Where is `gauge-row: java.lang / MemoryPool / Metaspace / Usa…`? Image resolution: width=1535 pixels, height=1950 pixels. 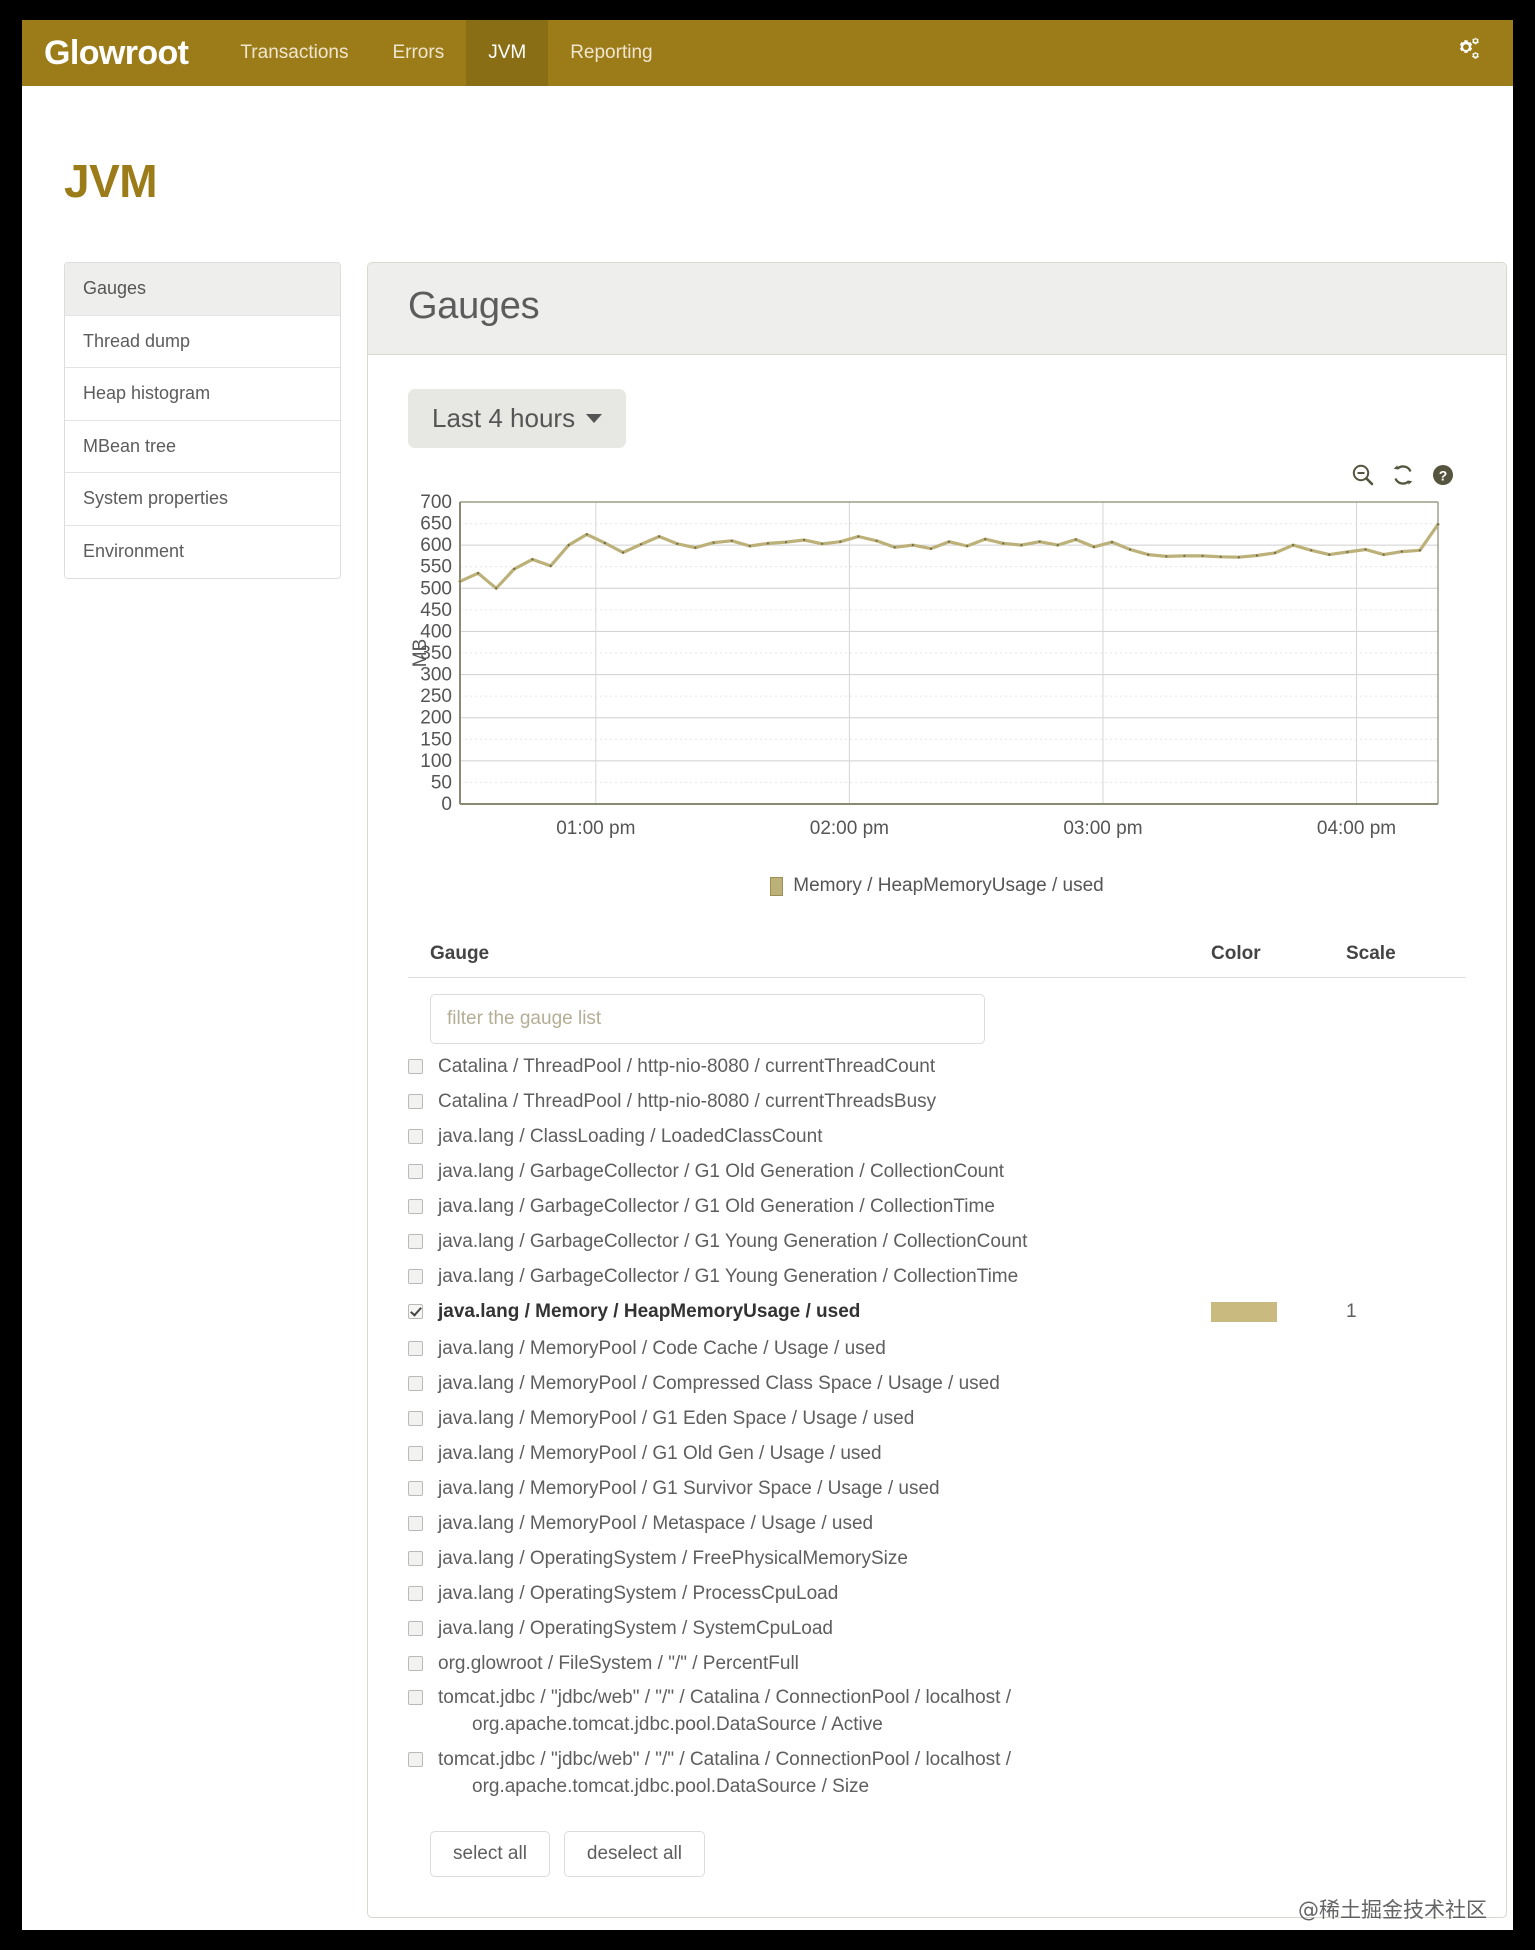 gauge-row: java.lang / MemoryPool / Metaspace / Usa… is located at coordinates (937, 1524).